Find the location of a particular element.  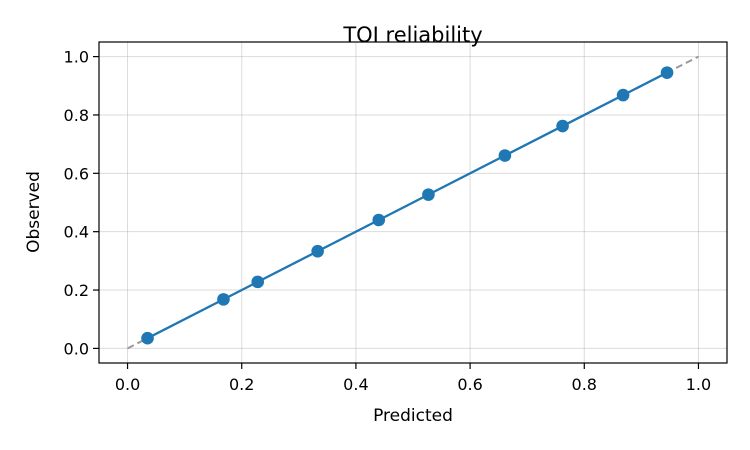

x-axis-label: Predicted is located at coordinates (413, 416).